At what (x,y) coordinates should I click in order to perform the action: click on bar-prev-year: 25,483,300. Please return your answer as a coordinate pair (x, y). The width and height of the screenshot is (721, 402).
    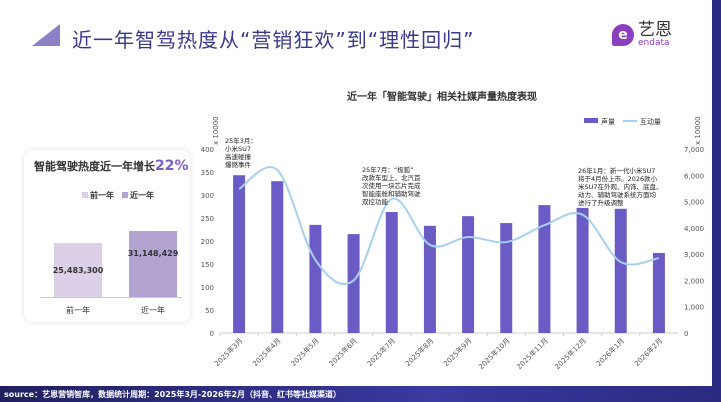
    Looking at the image, I should click on (78, 270).